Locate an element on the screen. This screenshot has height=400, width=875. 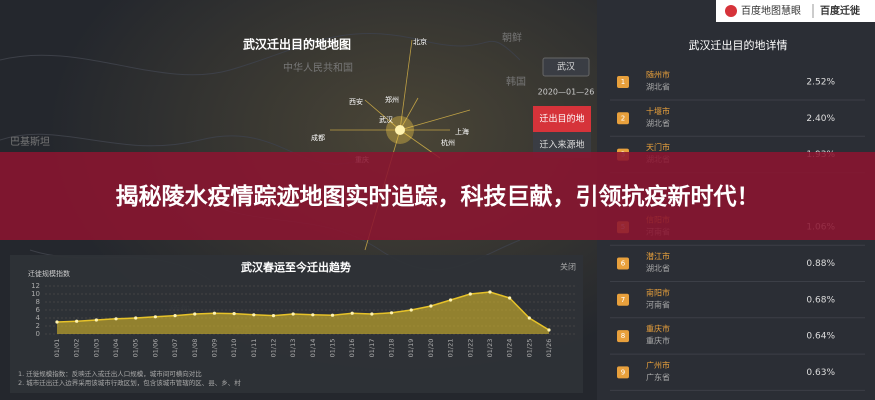
x-tick-label: 01/23 is located at coordinates (490, 348).